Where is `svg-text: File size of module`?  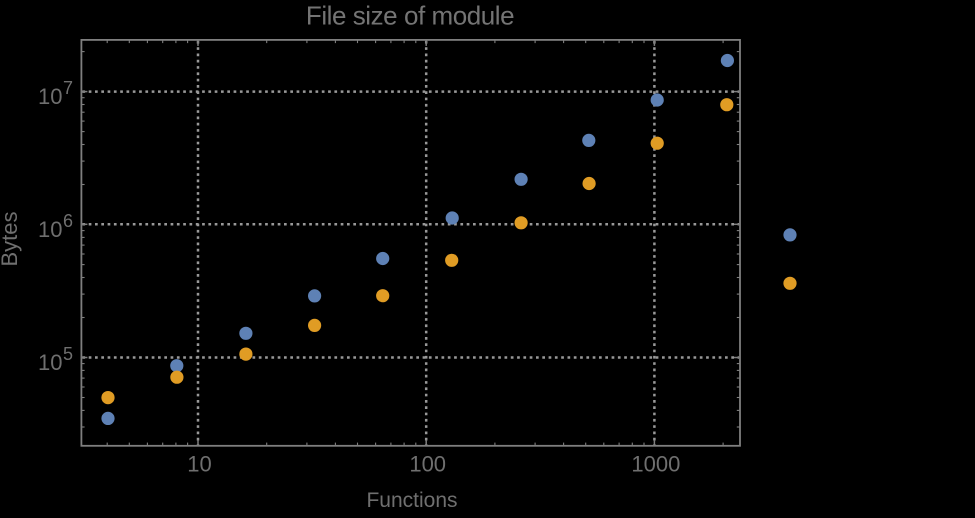 svg-text: File size of module is located at coordinates (410, 16).